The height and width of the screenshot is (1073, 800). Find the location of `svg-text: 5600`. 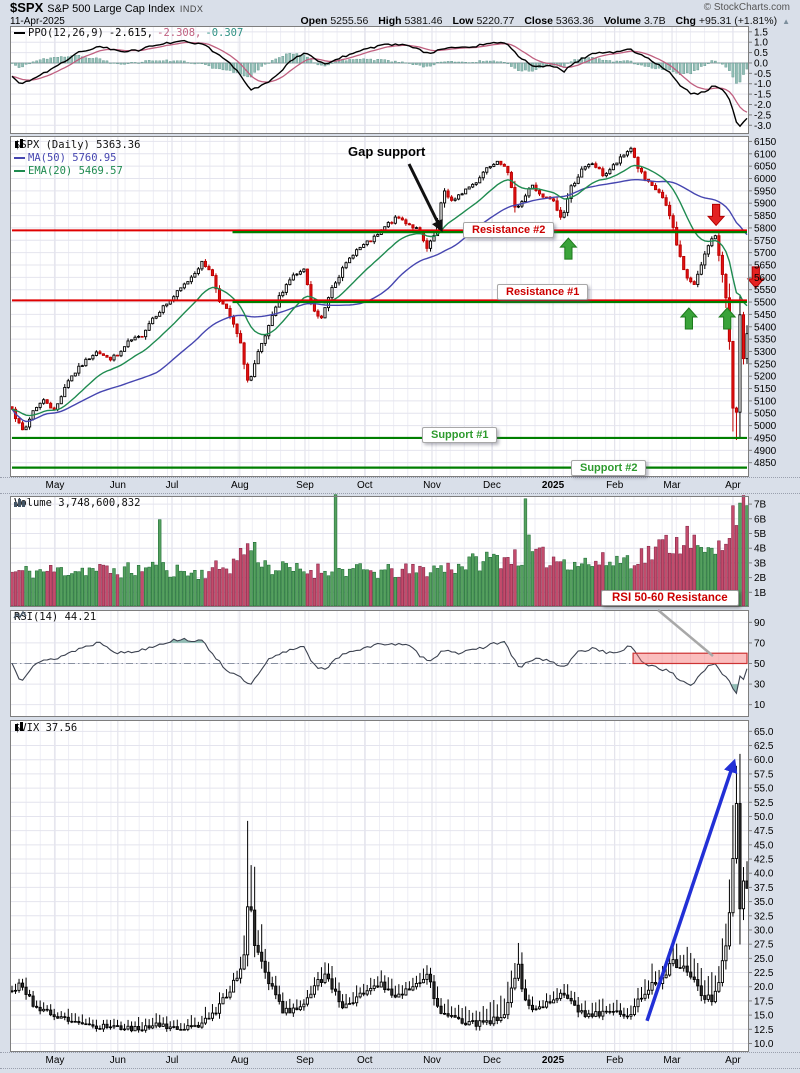

svg-text: 5600 is located at coordinates (765, 278).